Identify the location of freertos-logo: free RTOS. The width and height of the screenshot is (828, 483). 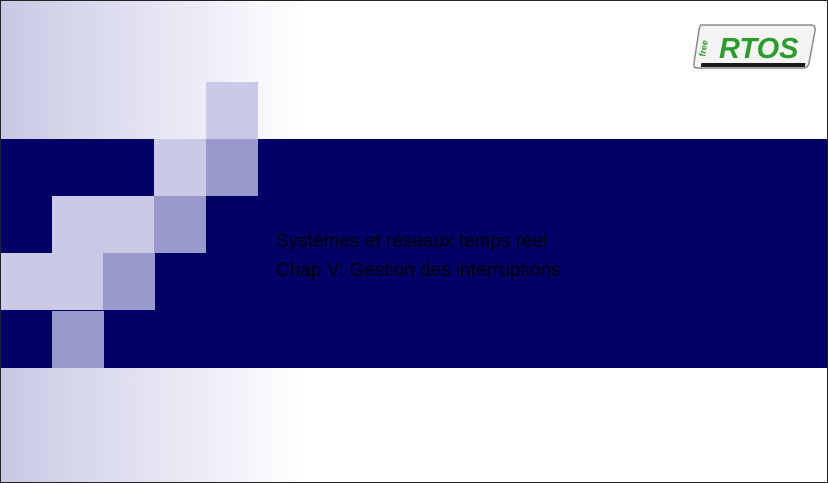
(754, 46).